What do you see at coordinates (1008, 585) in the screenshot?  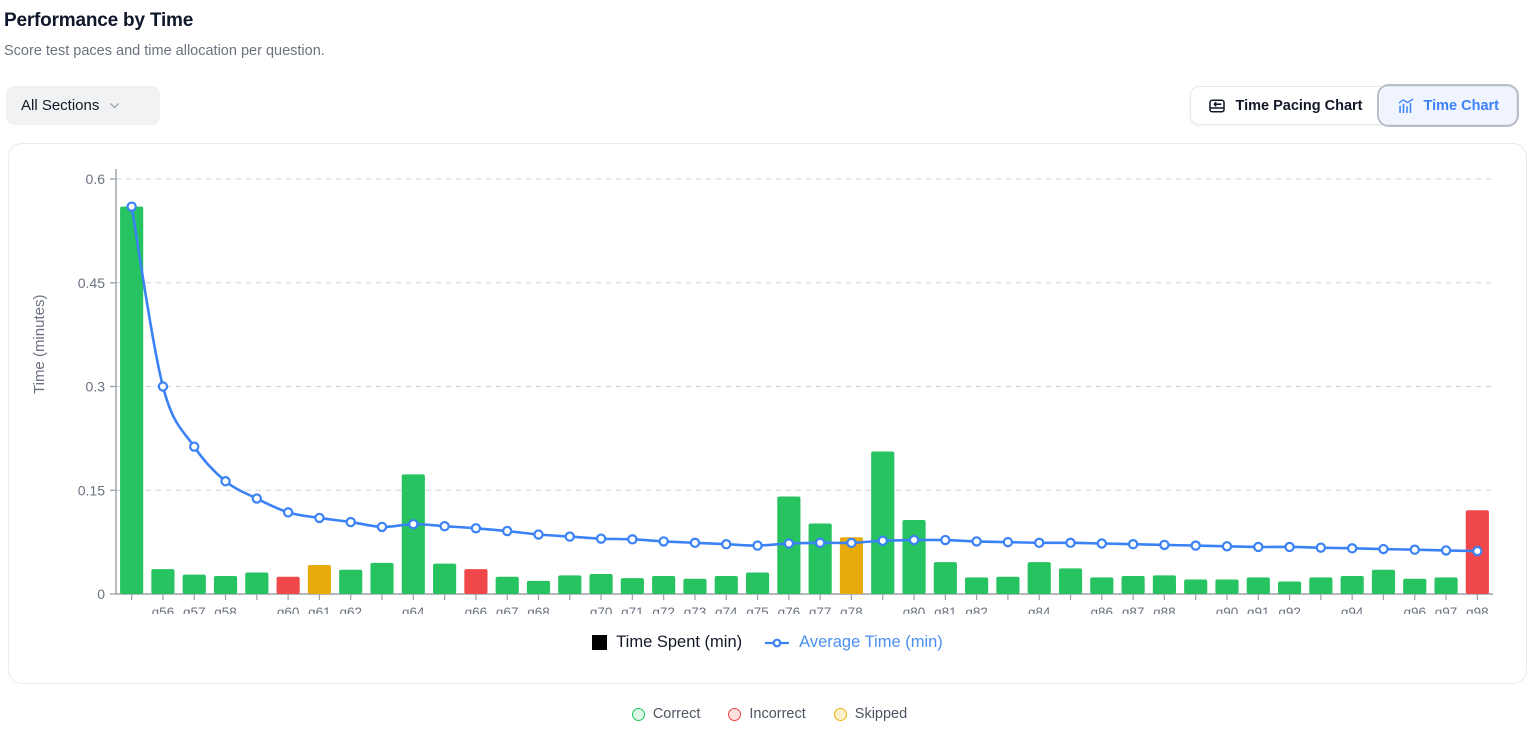 I see `bar-q83` at bounding box center [1008, 585].